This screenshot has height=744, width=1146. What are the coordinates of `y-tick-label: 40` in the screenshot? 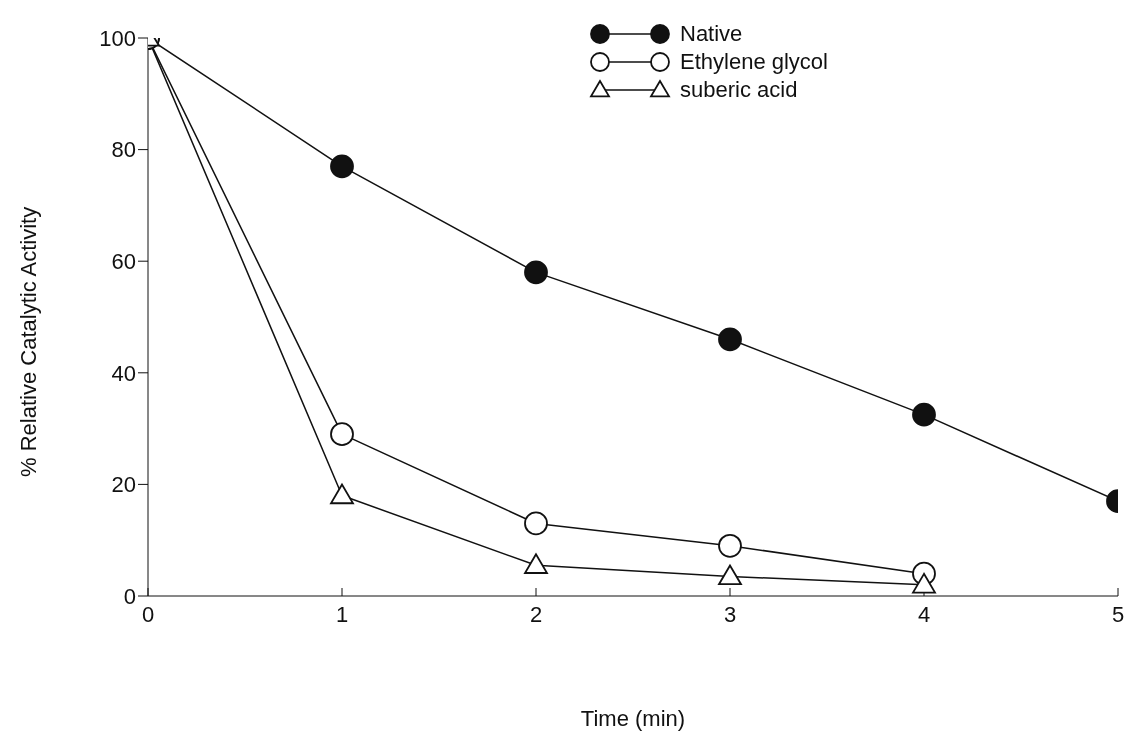 It's located at (123, 373).